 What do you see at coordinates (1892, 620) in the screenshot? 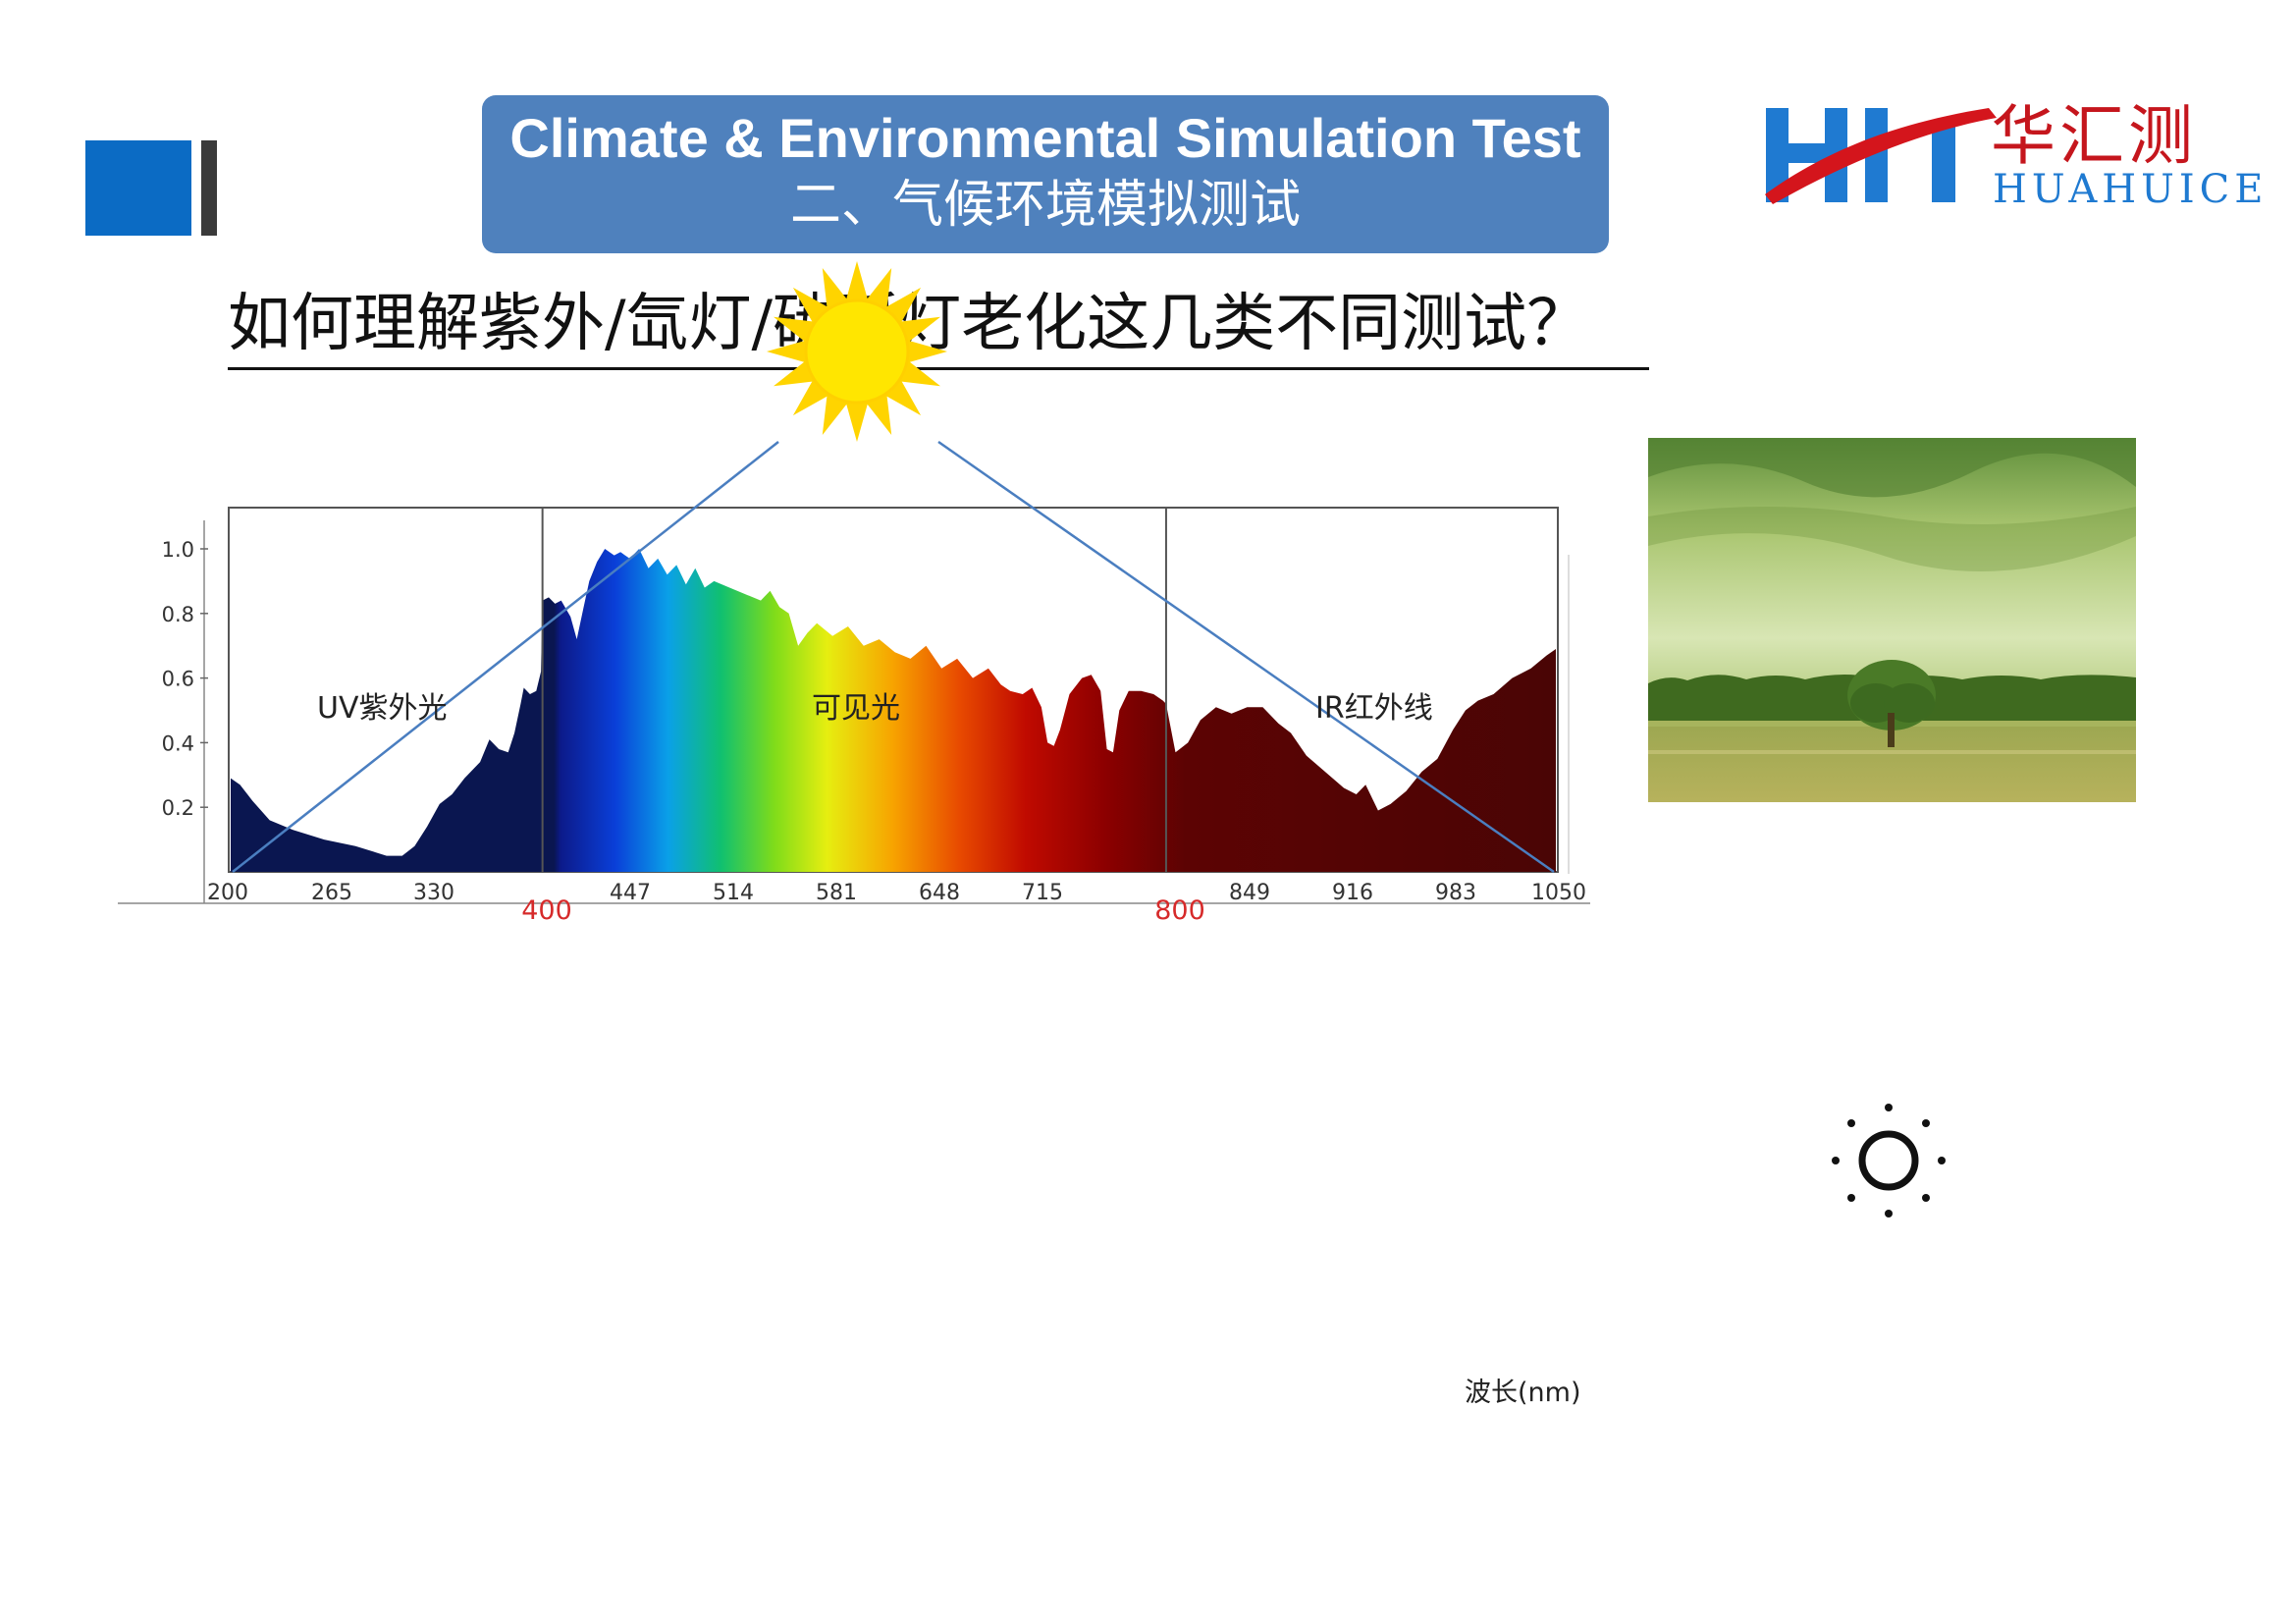
I see `landscape-photo` at bounding box center [1892, 620].